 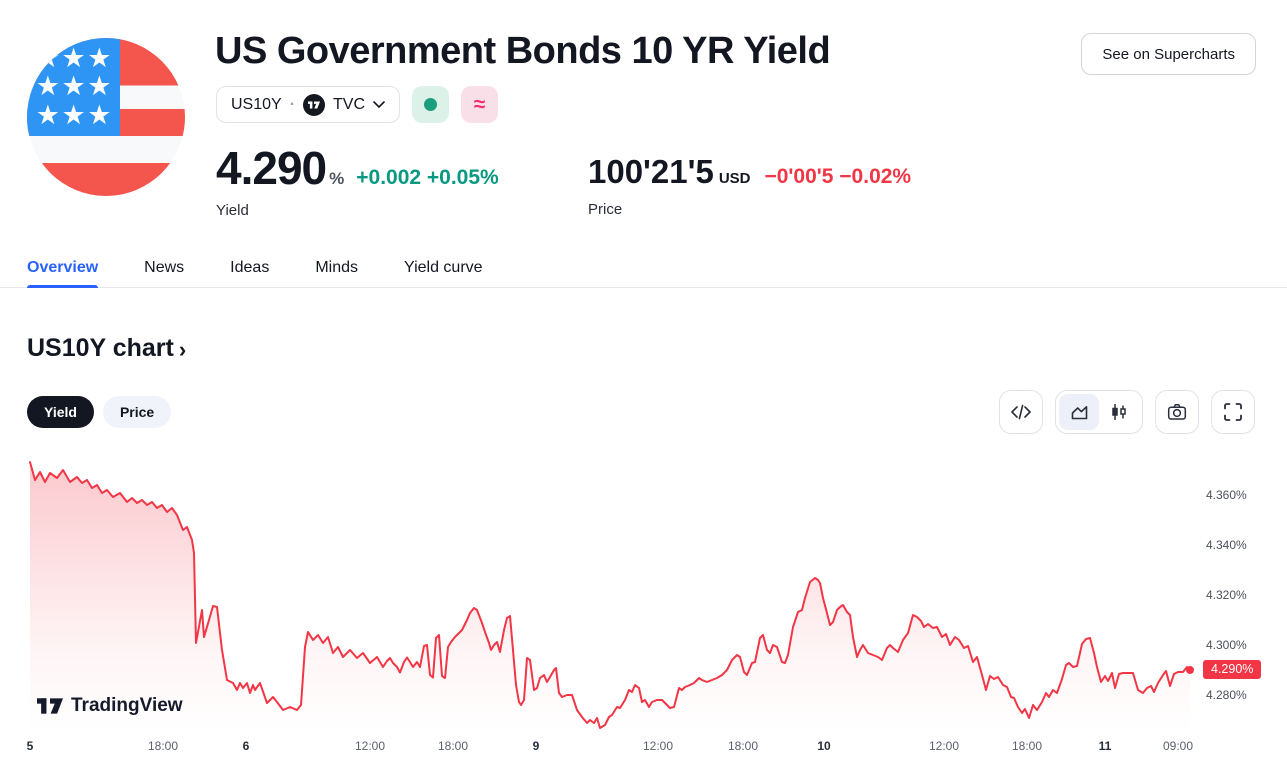 I want to click on yield-stat-block: 4.290 % +0.002 +0.05% Yield, so click(x=357, y=180).